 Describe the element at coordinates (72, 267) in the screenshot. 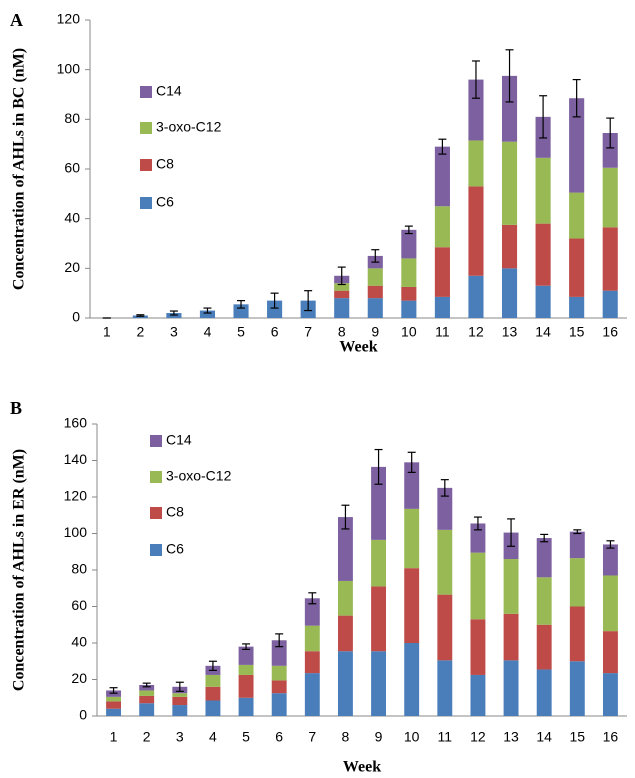

I see `y-tick-label: 20` at that location.